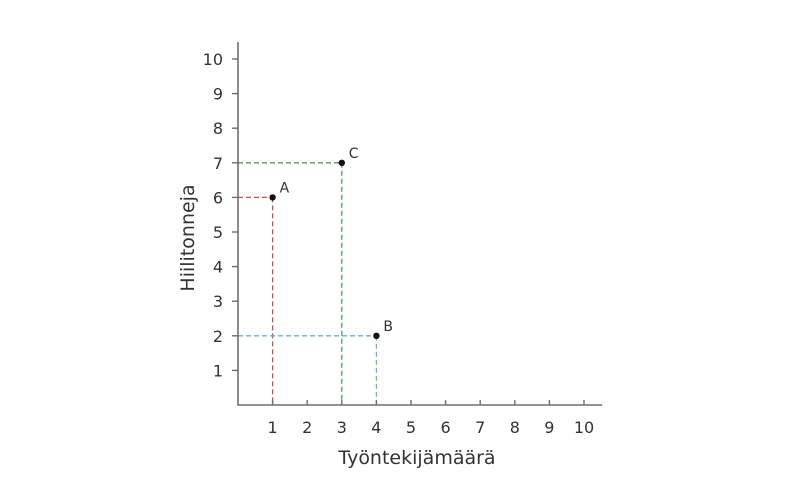 The image size is (810, 497). I want to click on y-axis-label: Hiilitonneja, so click(188, 237).